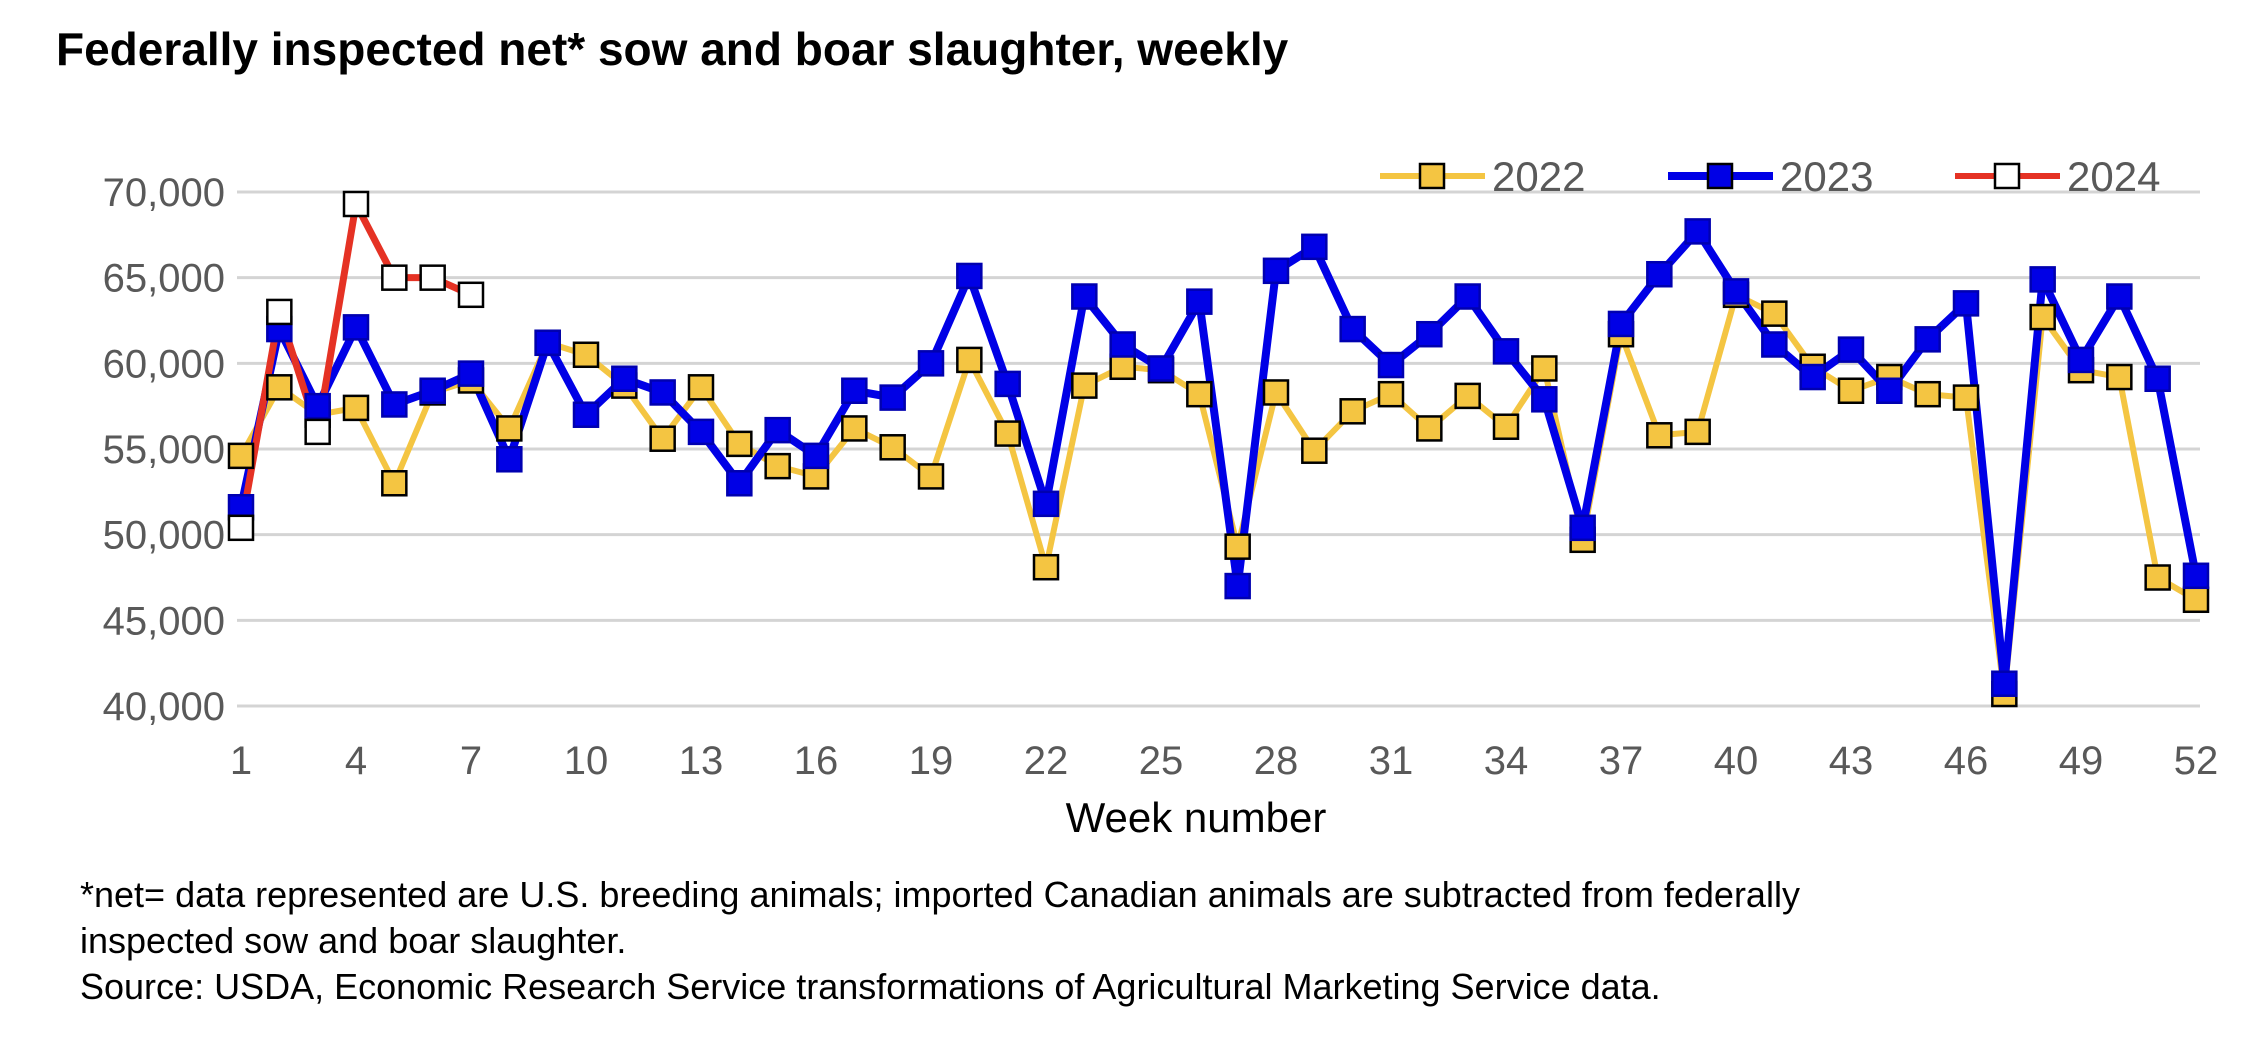 This screenshot has width=2250, height=1058. I want to click on x-tick-label: 46, so click(1966, 761).